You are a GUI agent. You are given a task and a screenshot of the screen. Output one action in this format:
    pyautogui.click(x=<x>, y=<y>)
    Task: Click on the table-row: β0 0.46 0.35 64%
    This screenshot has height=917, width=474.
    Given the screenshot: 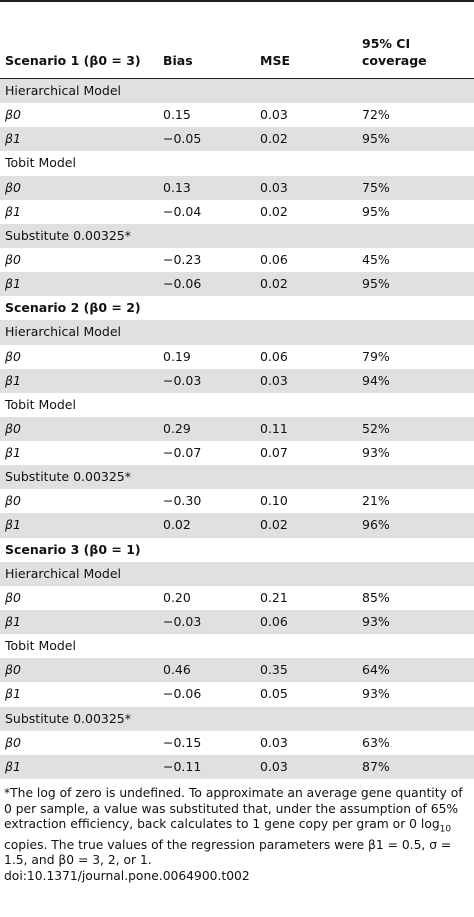 What is the action you would take?
    pyautogui.click(x=237, y=670)
    